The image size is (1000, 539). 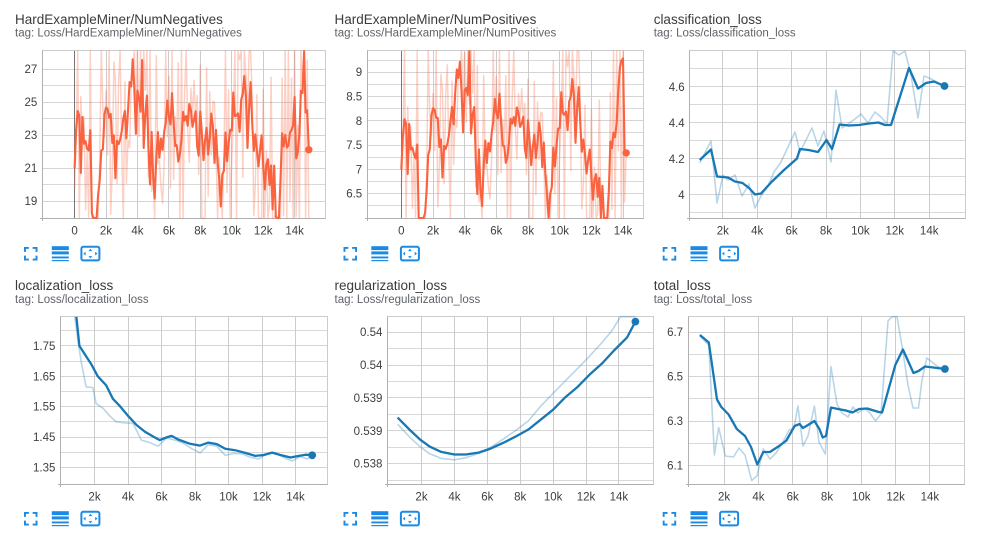 I want to click on svg-text: tag: Loss/classification_loss, so click(x=725, y=34).